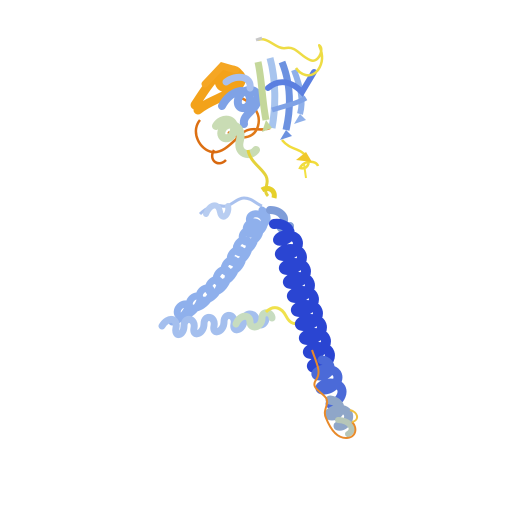  Describe the element at coordinates (310, 321) in the screenshot. I see `dark-blue-helix-main` at that location.